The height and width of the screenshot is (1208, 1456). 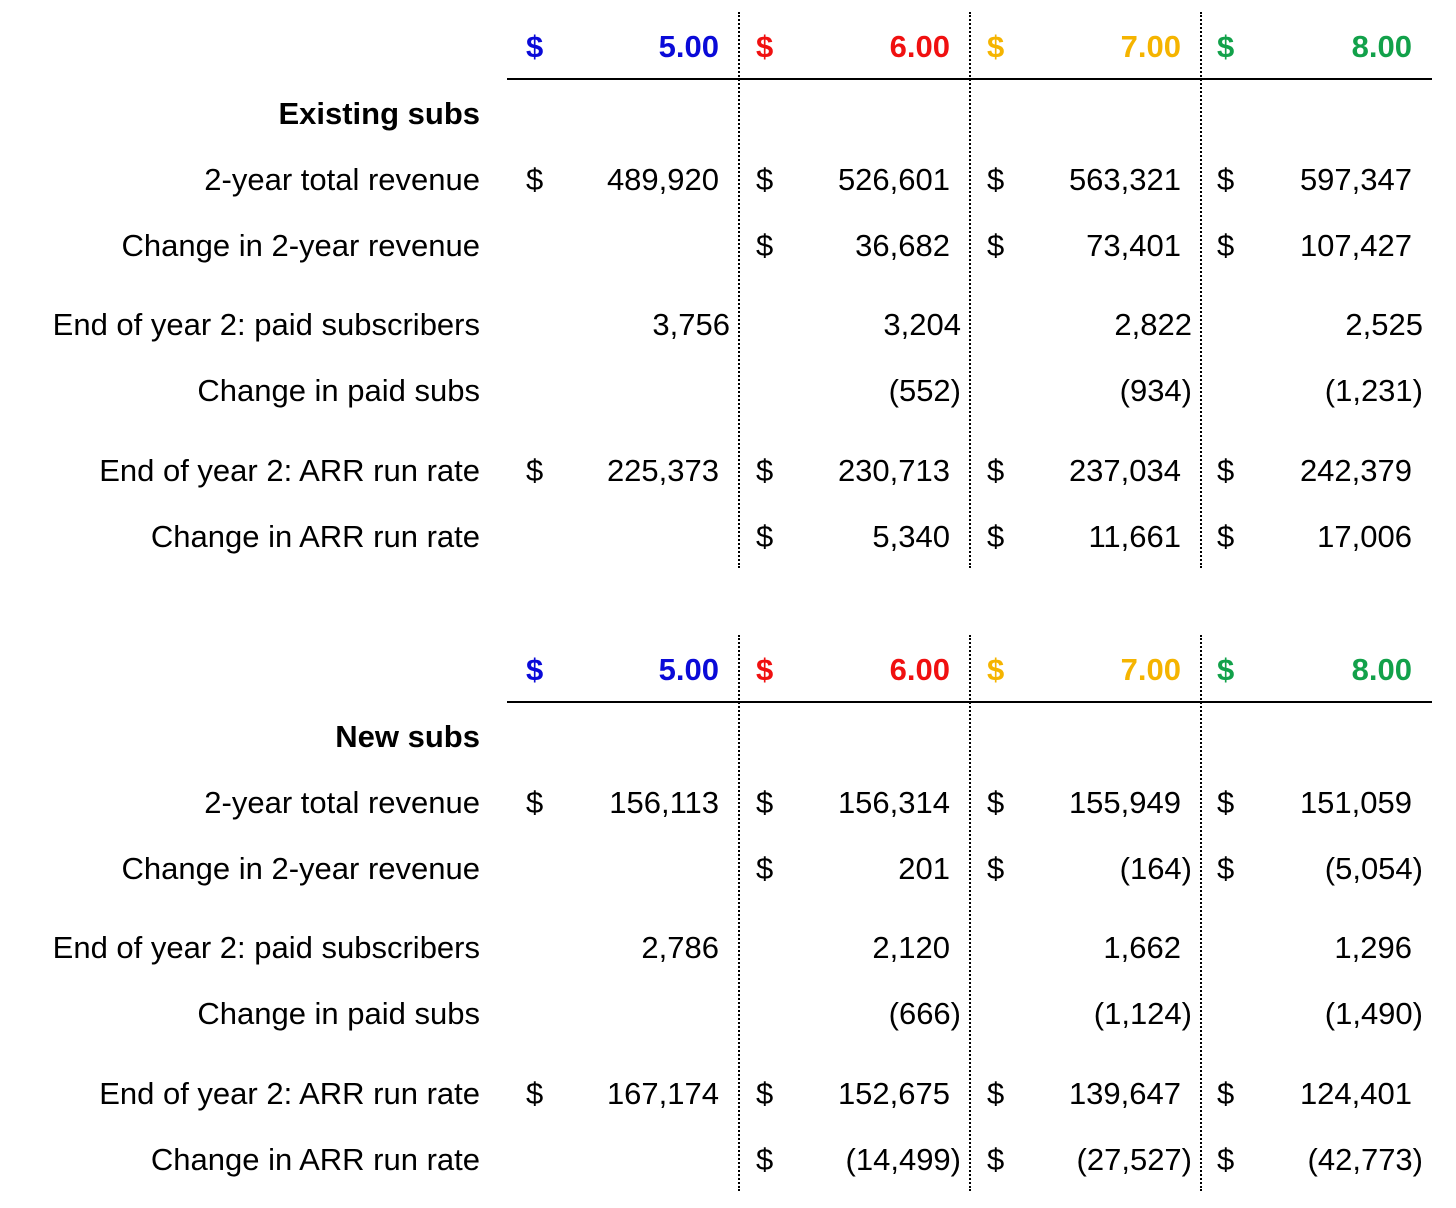 I want to click on cell-value: 201, so click(x=924, y=868).